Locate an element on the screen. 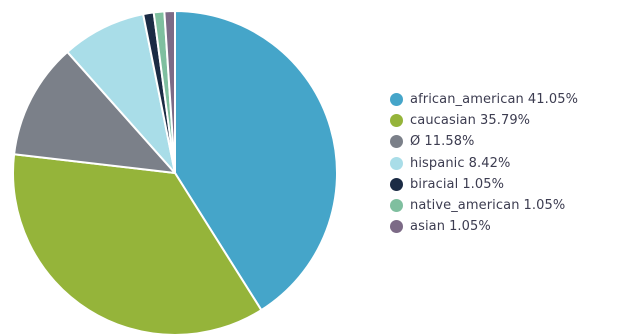  legend-item-african-american: african_american 41.05% is located at coordinates (484, 99).